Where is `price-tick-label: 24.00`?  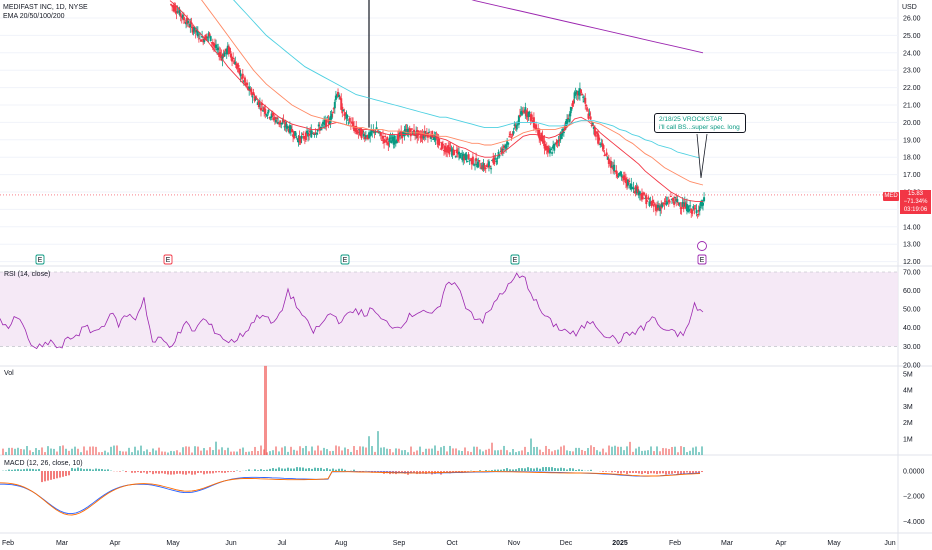
price-tick-label: 24.00 is located at coordinates (912, 53).